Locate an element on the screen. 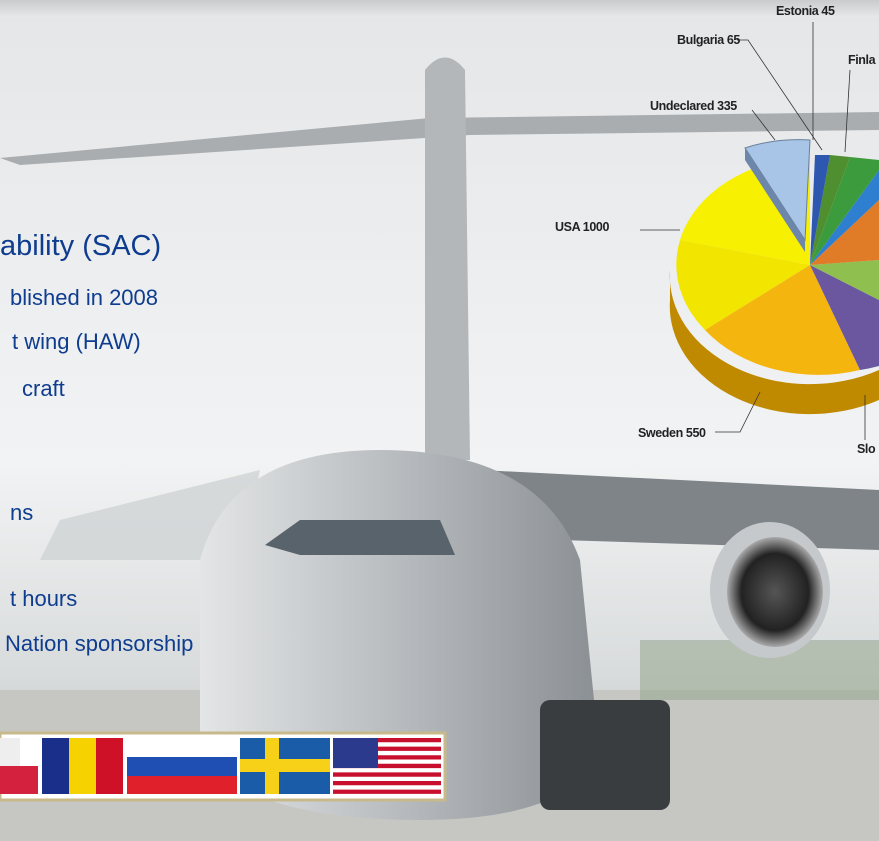 This screenshot has height=841, width=879. pie-chart is located at coordinates (774, 277).